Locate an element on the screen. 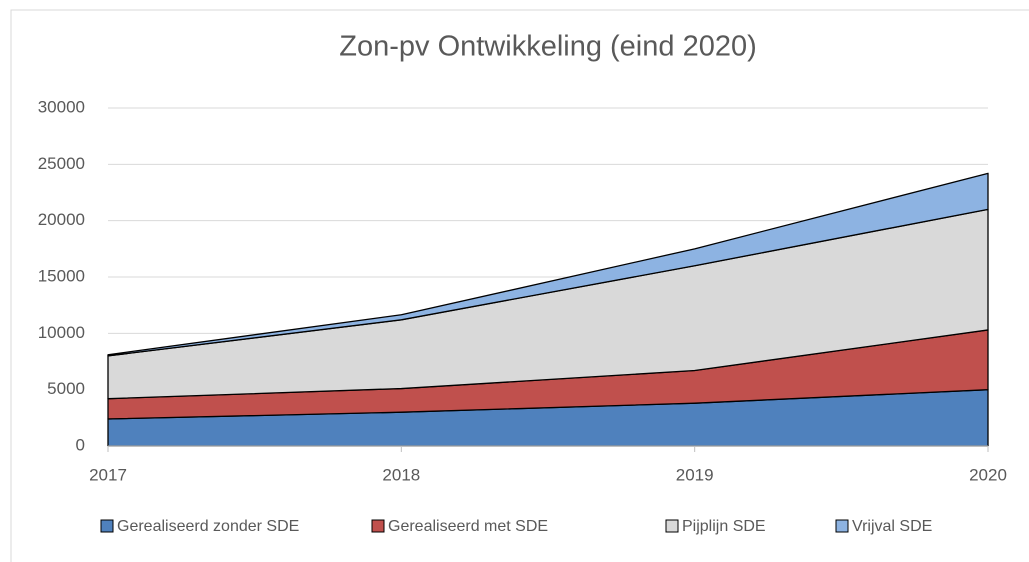  y-tick-label: 5000 is located at coordinates (66, 388).